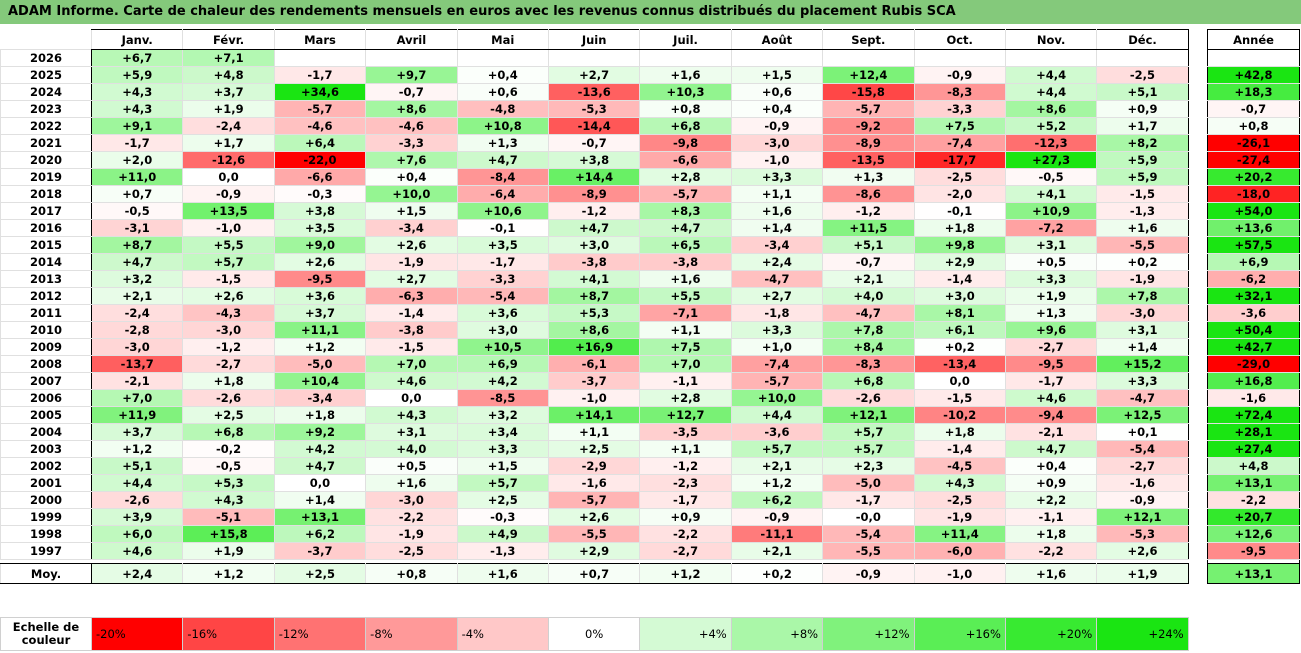 The width and height of the screenshot is (1301, 653). I want to click on heatmap-cell: -2,8, so click(137, 330).